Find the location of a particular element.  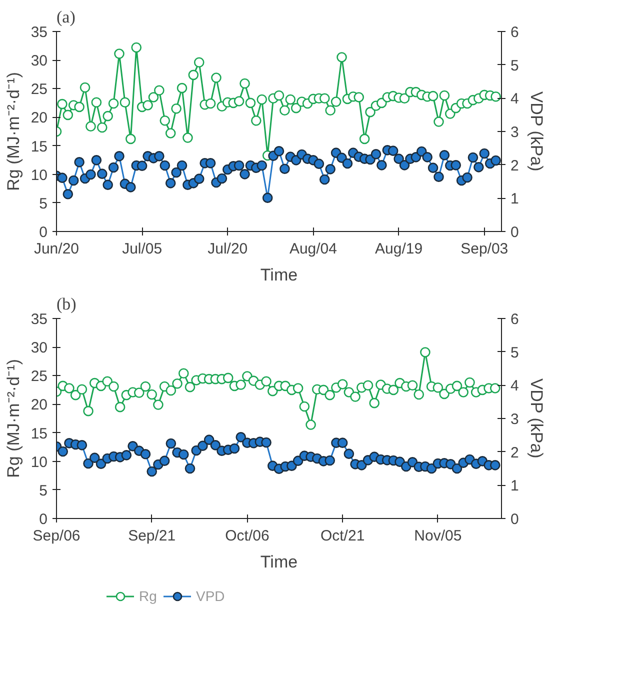

x-tick-label: Oct/06 is located at coordinates (247, 536).